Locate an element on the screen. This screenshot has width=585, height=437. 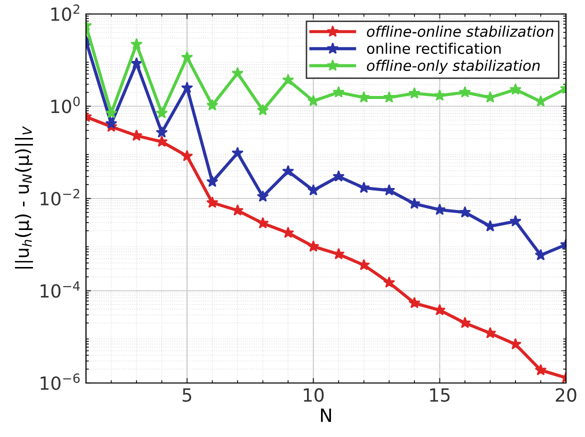
legend-label: online rectification is located at coordinates (434, 48).